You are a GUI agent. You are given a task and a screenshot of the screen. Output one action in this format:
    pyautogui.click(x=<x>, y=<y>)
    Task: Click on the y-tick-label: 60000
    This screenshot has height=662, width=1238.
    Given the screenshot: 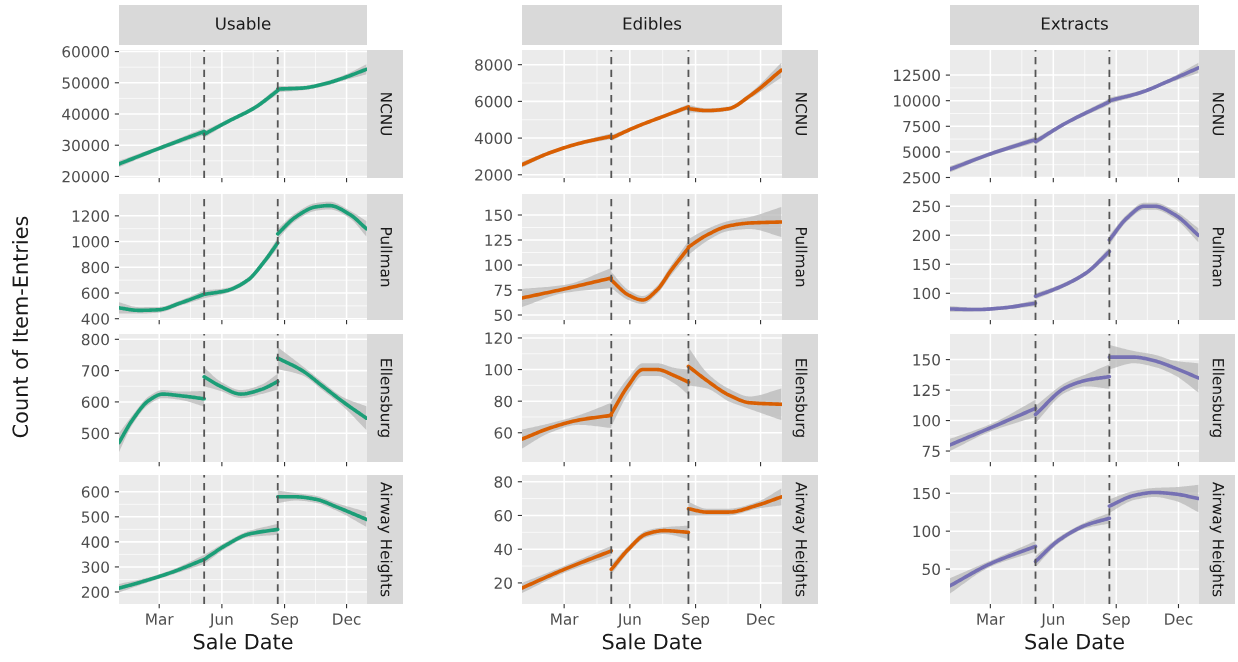 What is the action you would take?
    pyautogui.click(x=85, y=52)
    